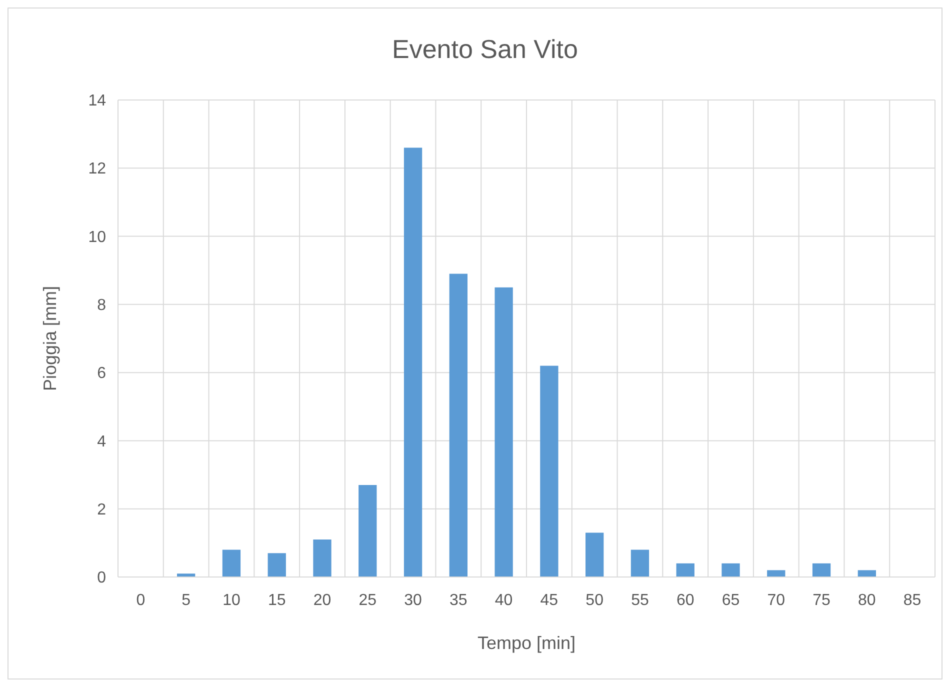  Describe the element at coordinates (526, 643) in the screenshot. I see `x-axis-title: Tempo [min]` at that location.